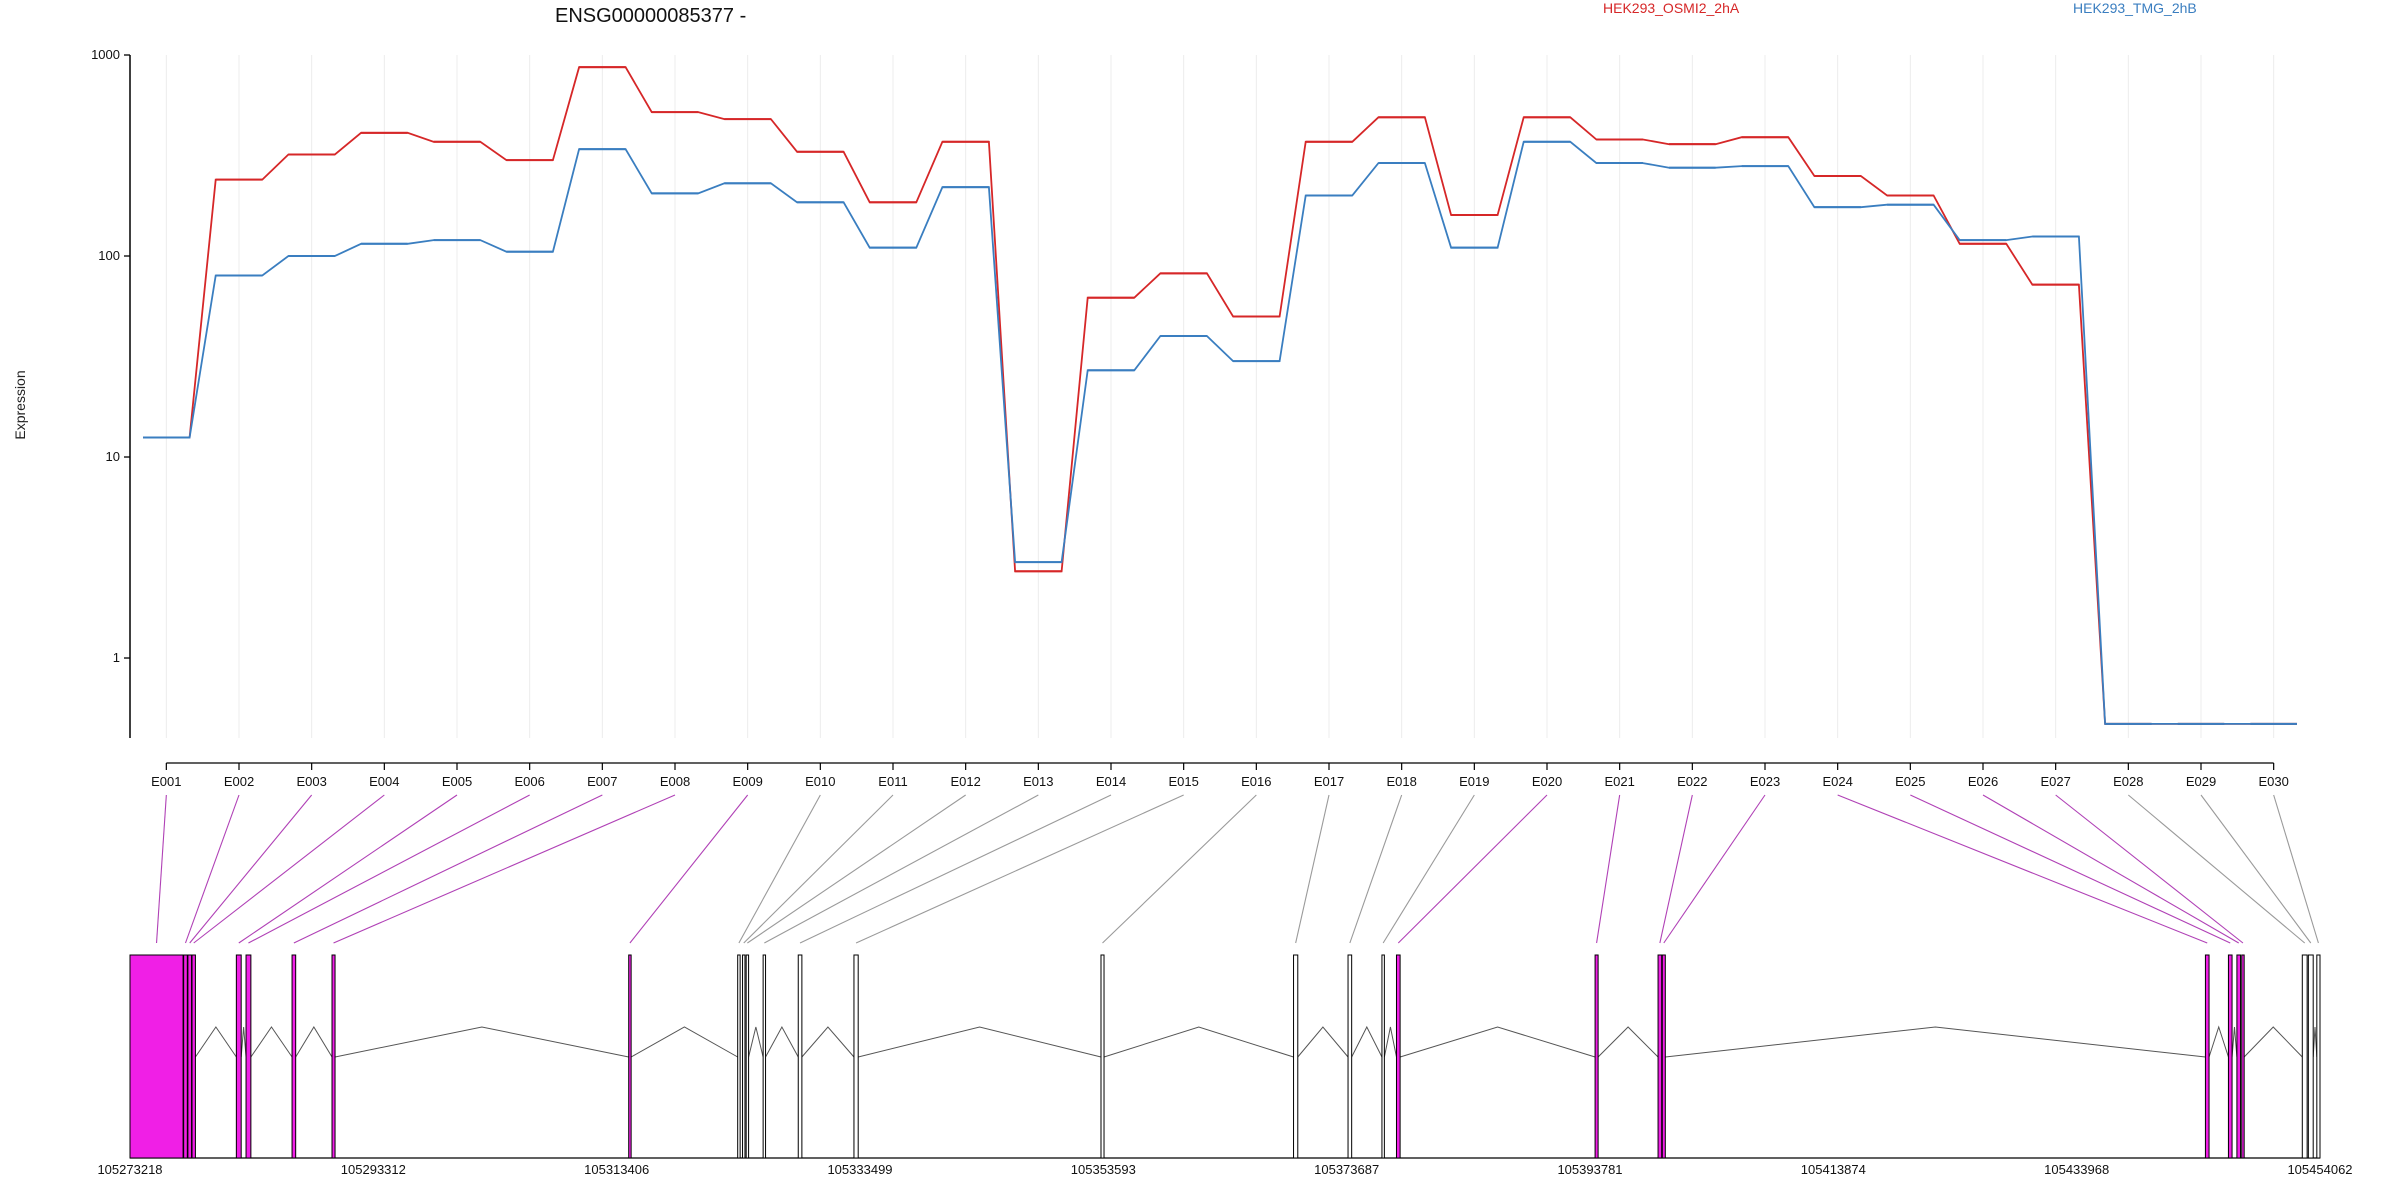  I want to click on exon-e002, so click(185, 1056).